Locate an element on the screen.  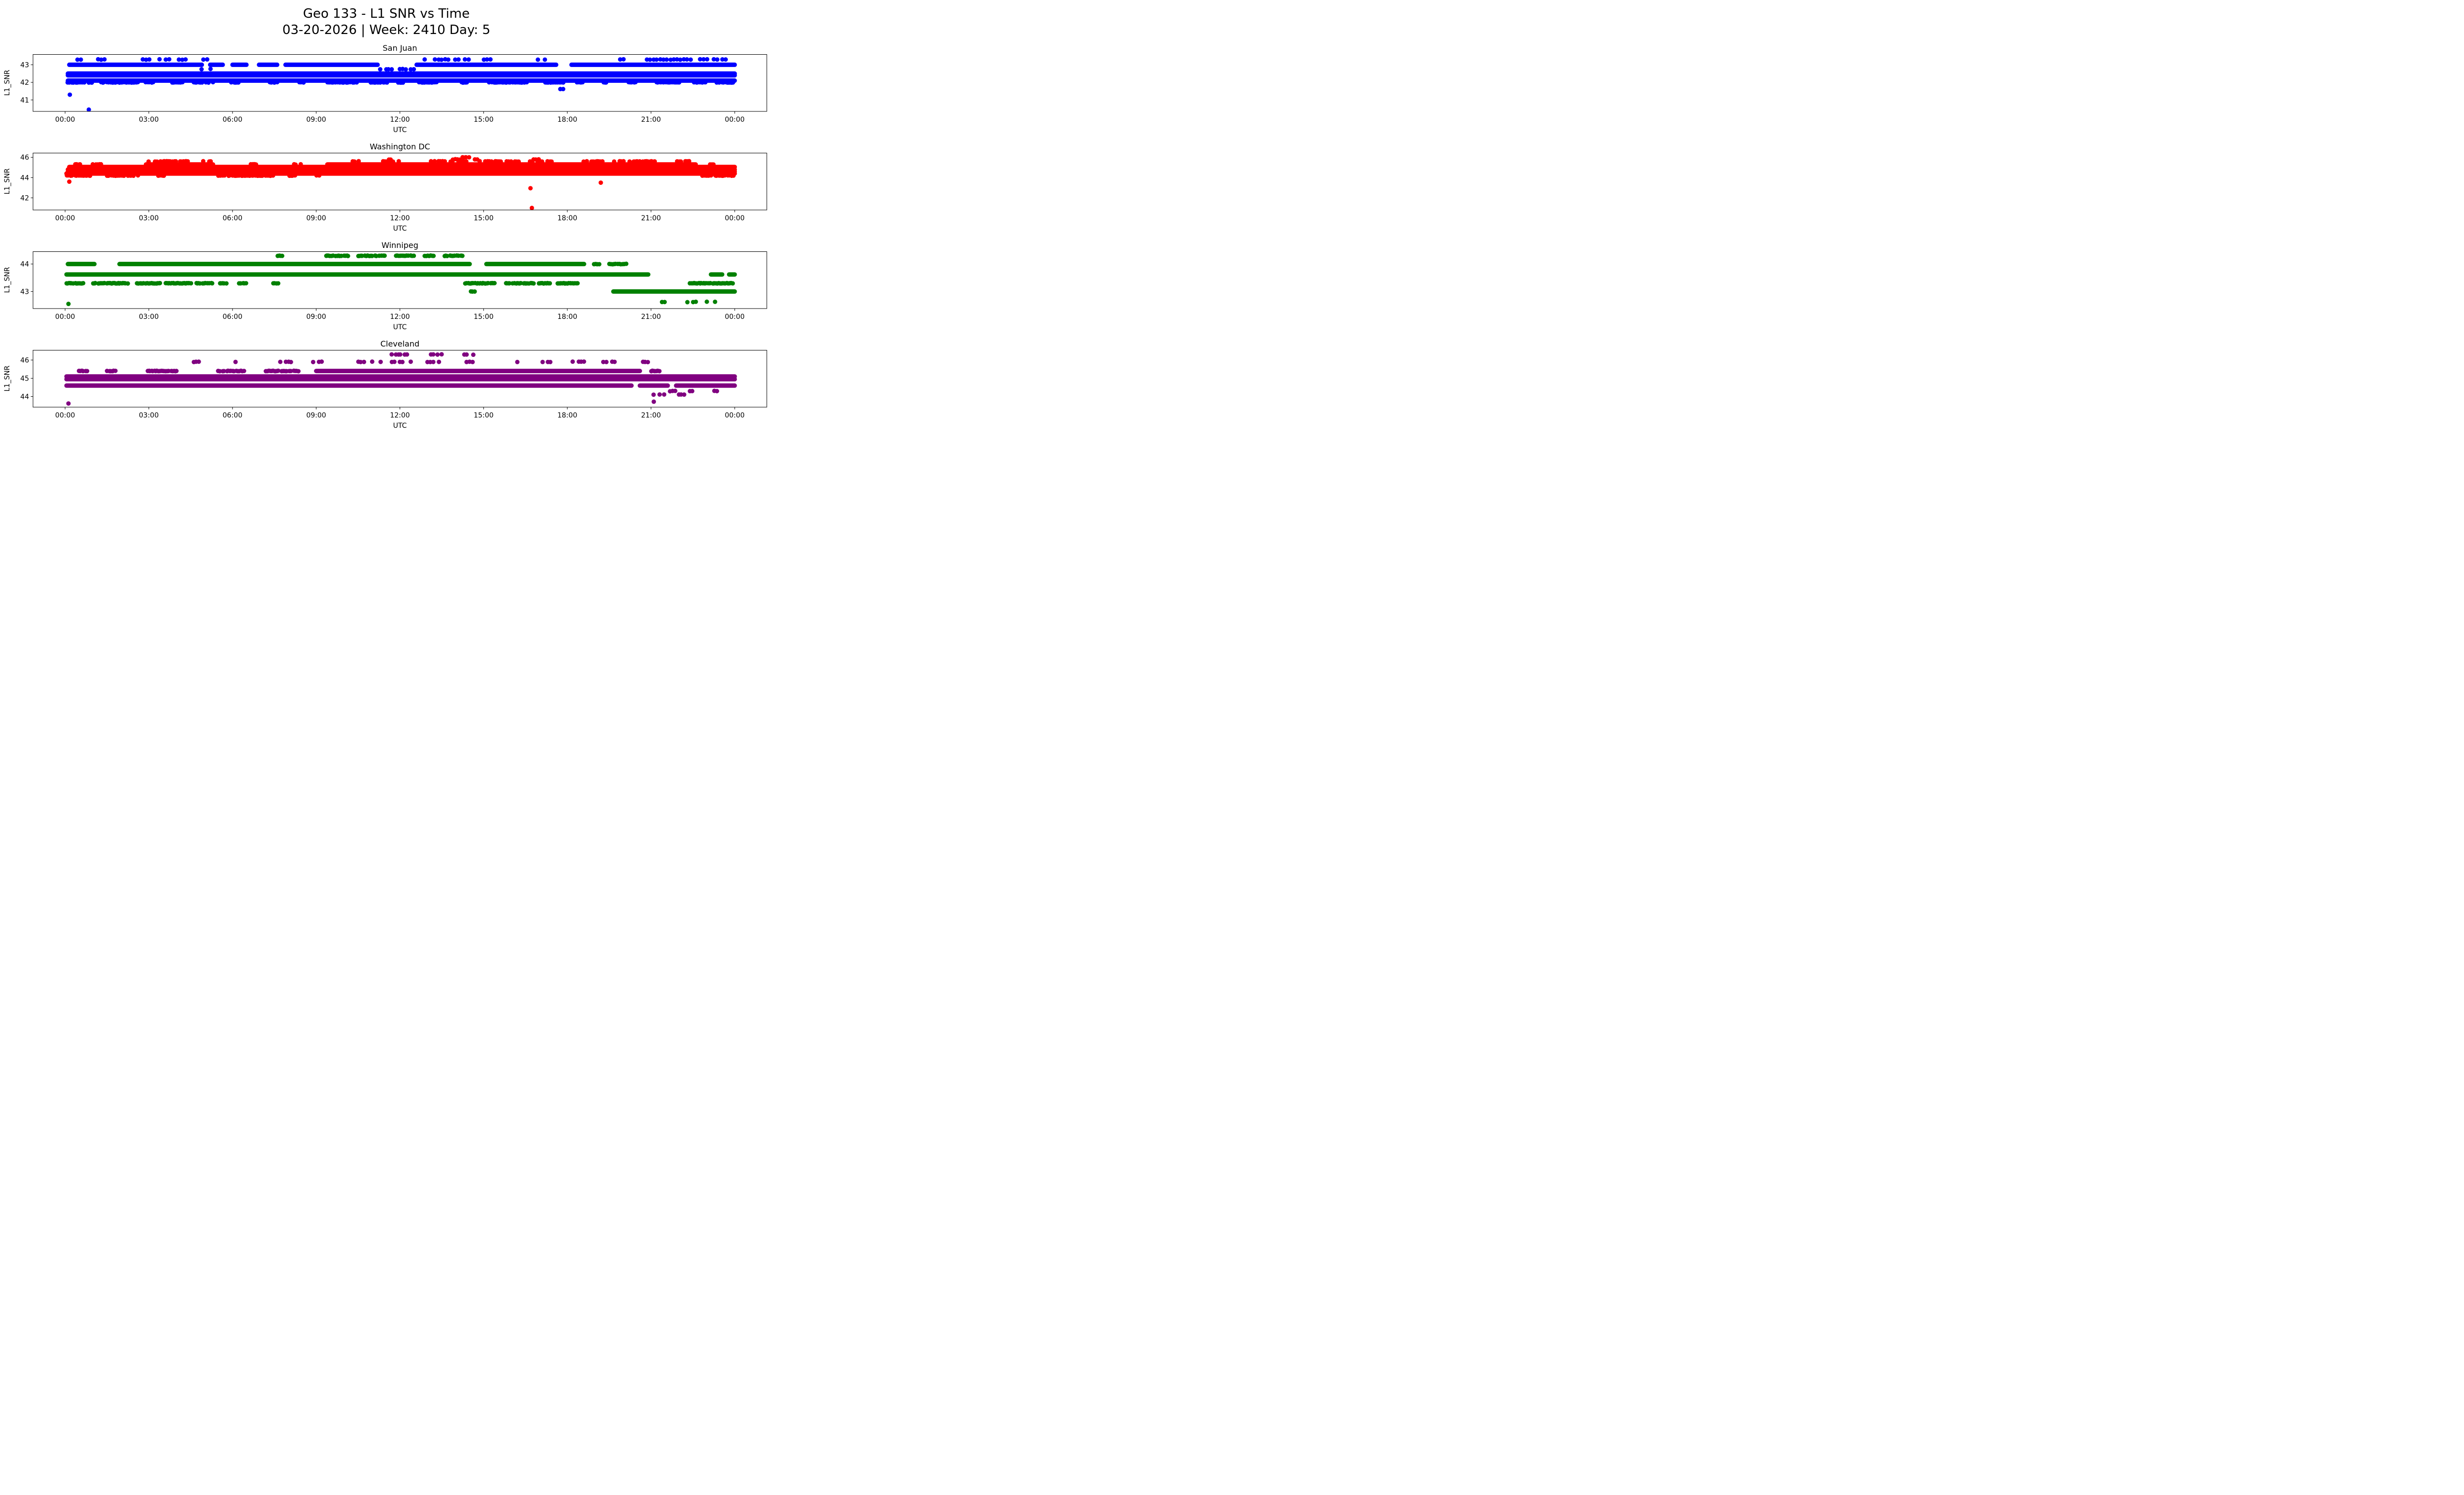
subplot-title: San Juan is located at coordinates (399, 48).